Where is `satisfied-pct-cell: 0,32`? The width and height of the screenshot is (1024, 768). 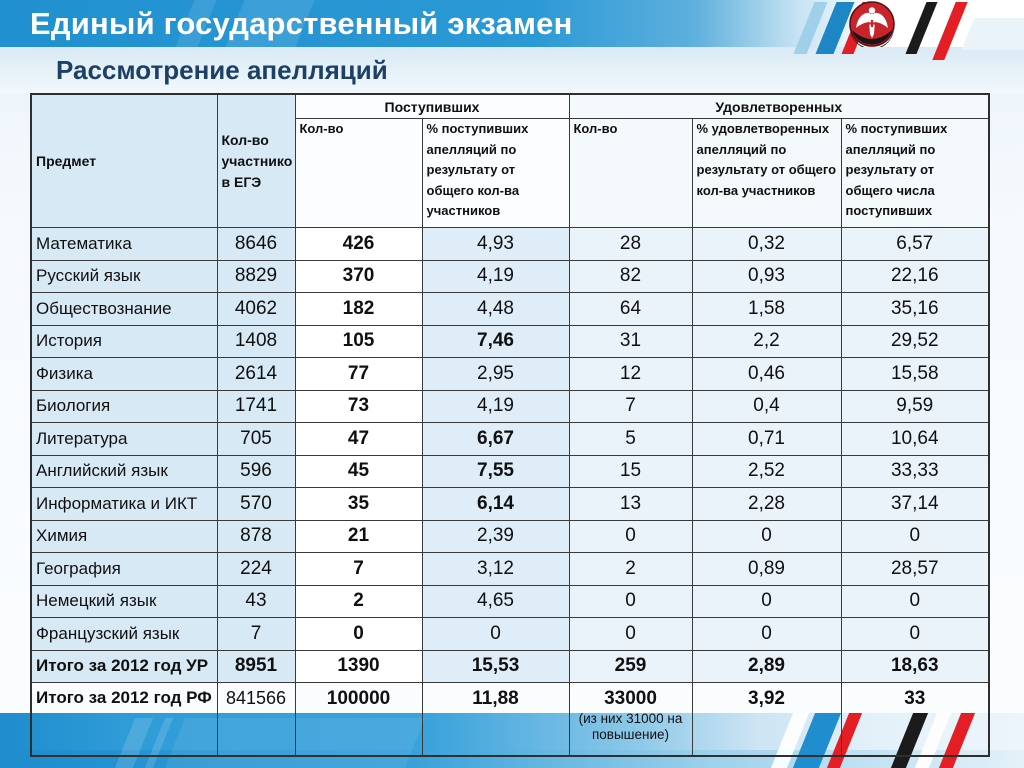 satisfied-pct-cell: 0,32 is located at coordinates (766, 244).